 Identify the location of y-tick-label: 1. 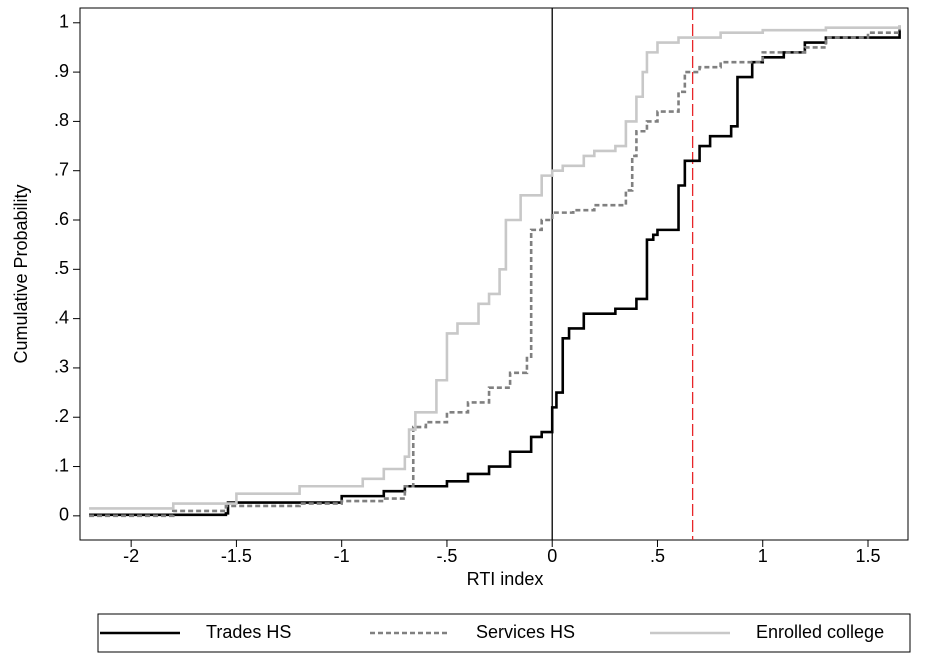
(64, 22).